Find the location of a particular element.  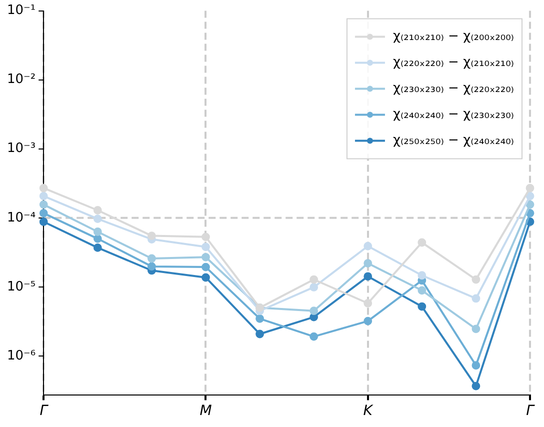

x-tick-label: K is located at coordinates (368, 411).